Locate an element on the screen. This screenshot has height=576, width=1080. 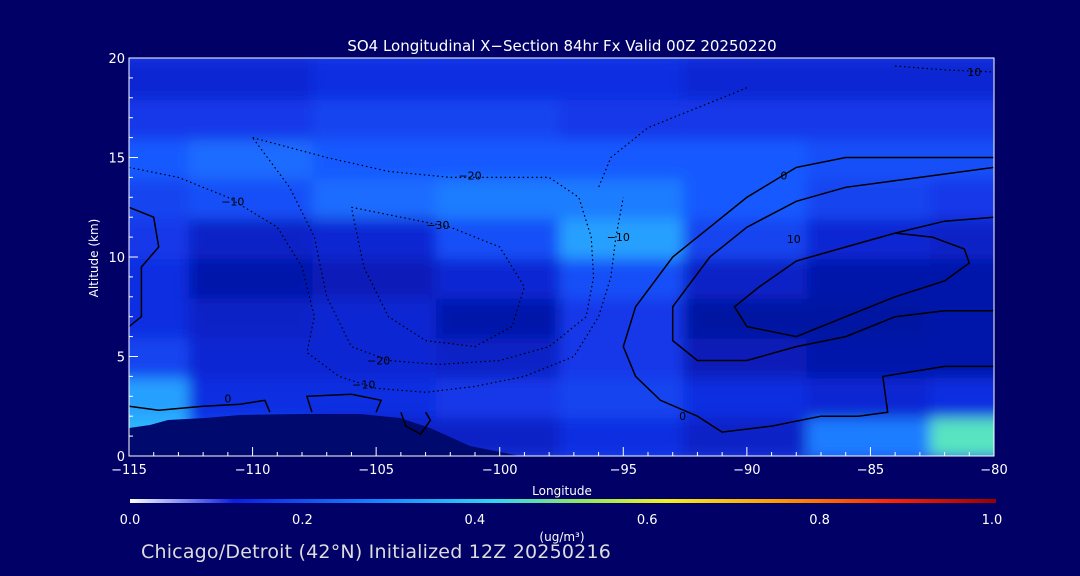
y-tick-label: 15 is located at coordinates (116, 159).